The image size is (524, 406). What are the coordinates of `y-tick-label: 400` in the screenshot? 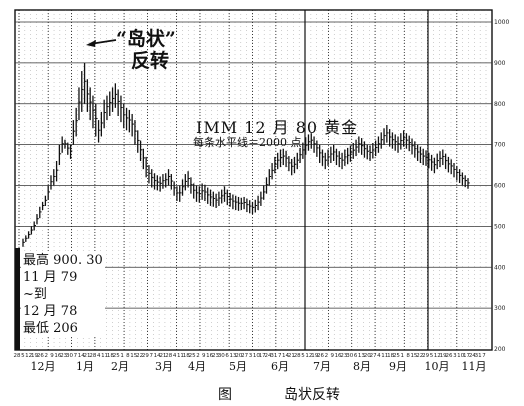 It's located at (500, 267).